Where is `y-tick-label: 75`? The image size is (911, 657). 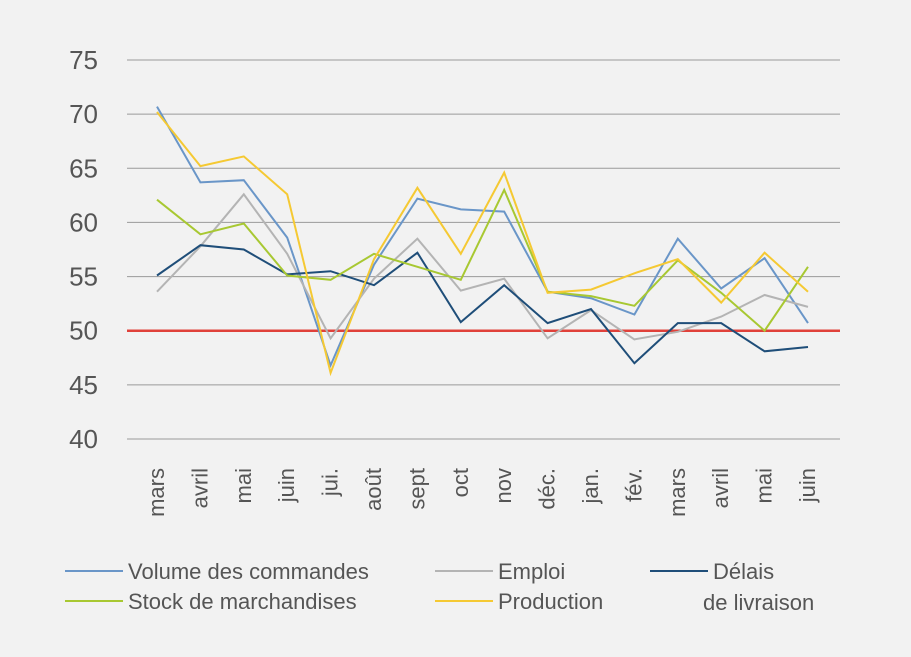
y-tick-label: 75 is located at coordinates (83, 60).